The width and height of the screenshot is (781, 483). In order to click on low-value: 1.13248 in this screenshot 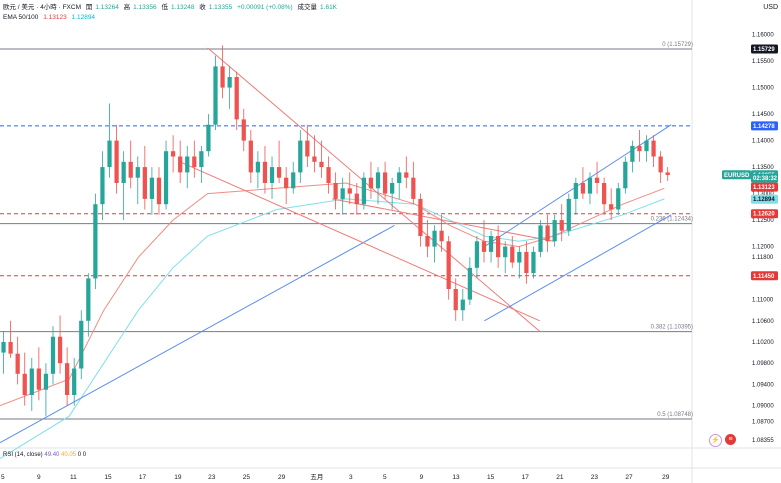, I will do `click(182, 7)`.